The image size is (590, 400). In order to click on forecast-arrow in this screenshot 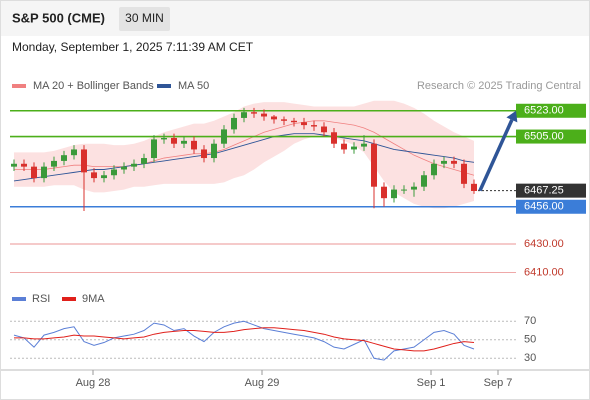, I will do `click(496, 155)`.